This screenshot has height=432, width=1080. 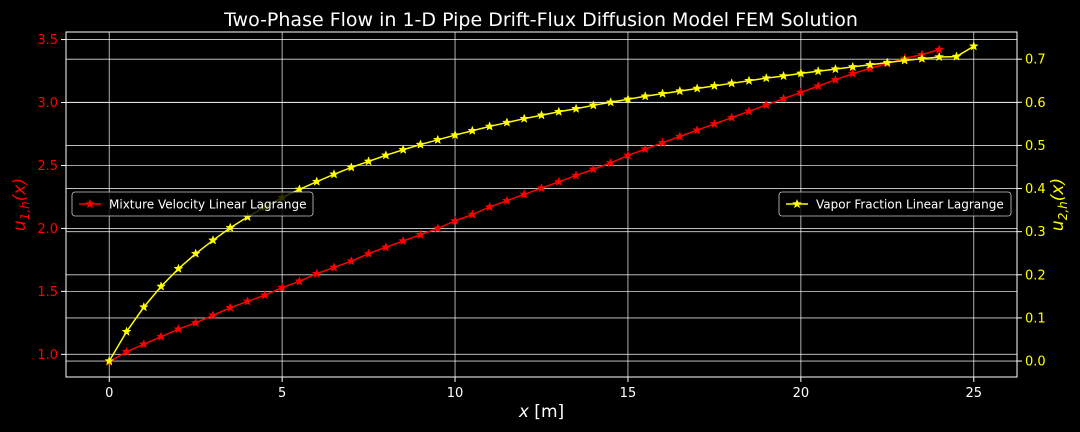 What do you see at coordinates (47, 292) in the screenshot?
I see `left-y-tick-label: 1.5` at bounding box center [47, 292].